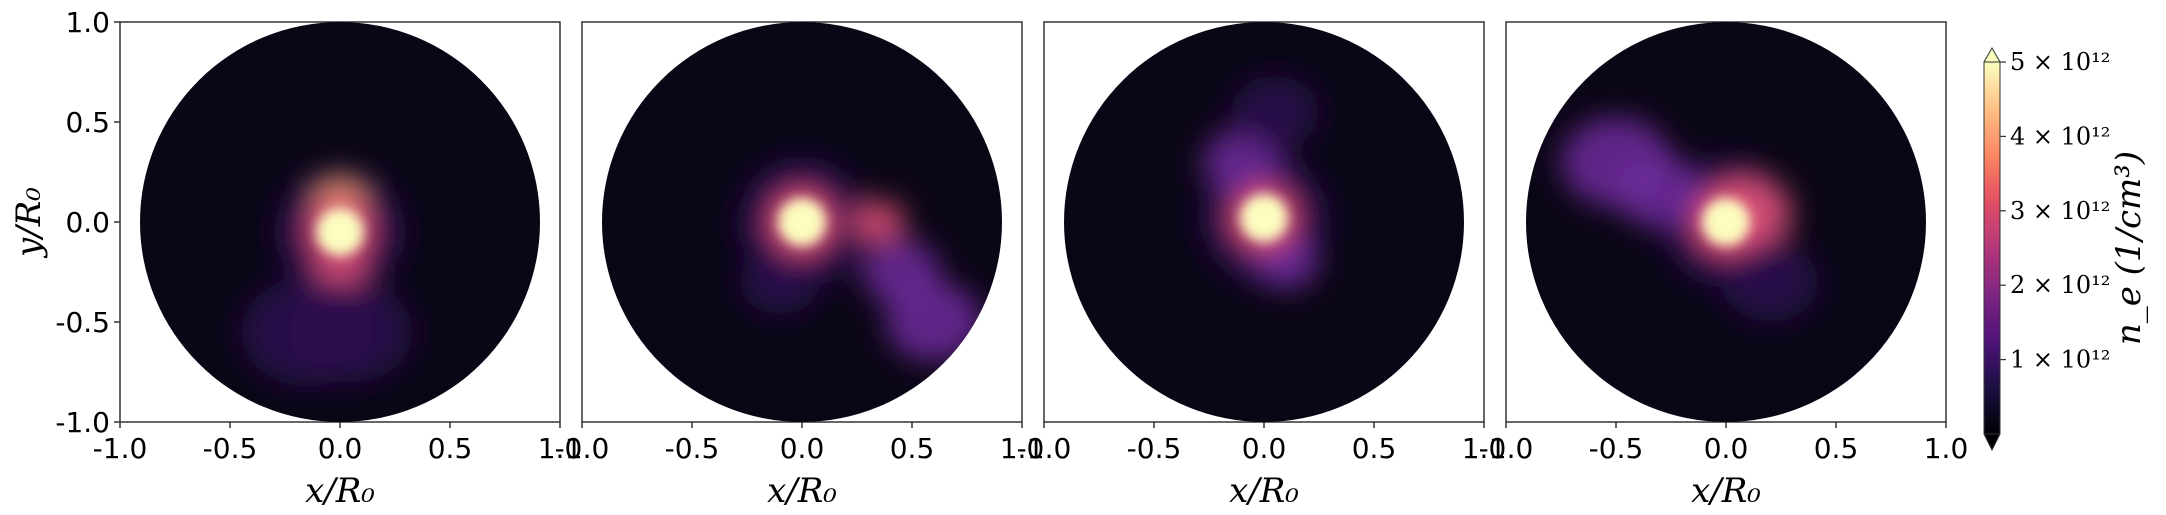 The image size is (2166, 515). Describe the element at coordinates (2060, 360) in the screenshot. I see `colorbar-tick-label: 1 × 10¹²` at that location.